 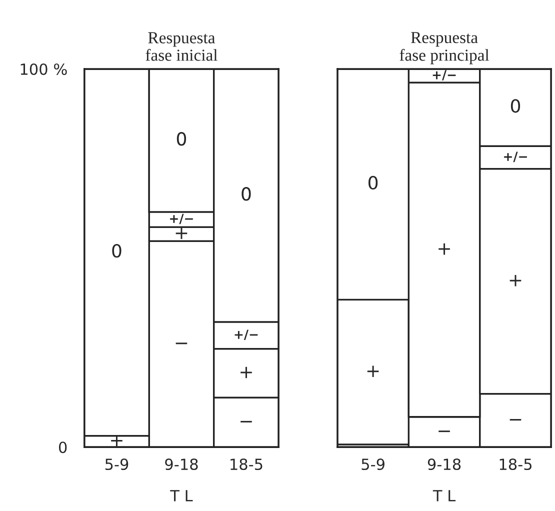 What do you see at coordinates (445, 48) in the screenshot?
I see `chart-title: Respuesta fase principal` at bounding box center [445, 48].